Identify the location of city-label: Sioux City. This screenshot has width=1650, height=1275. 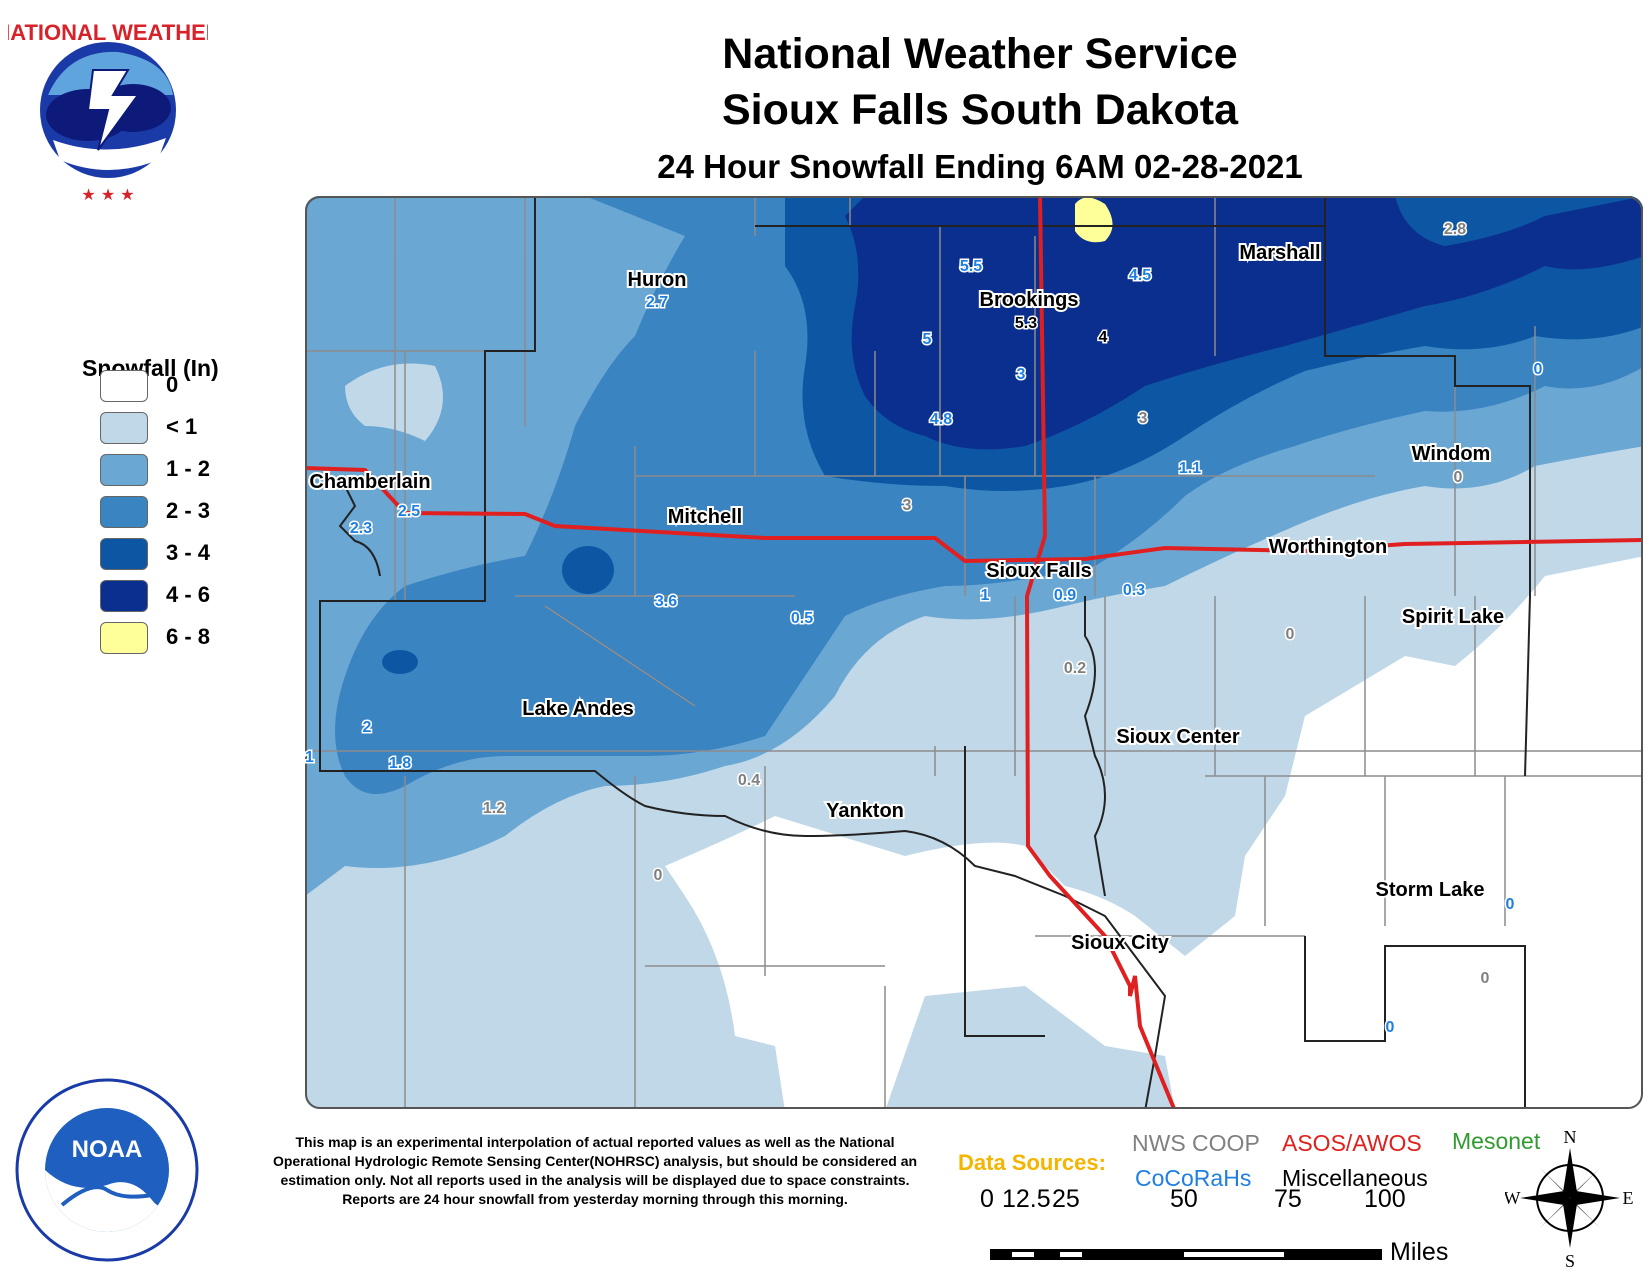
(1120, 943).